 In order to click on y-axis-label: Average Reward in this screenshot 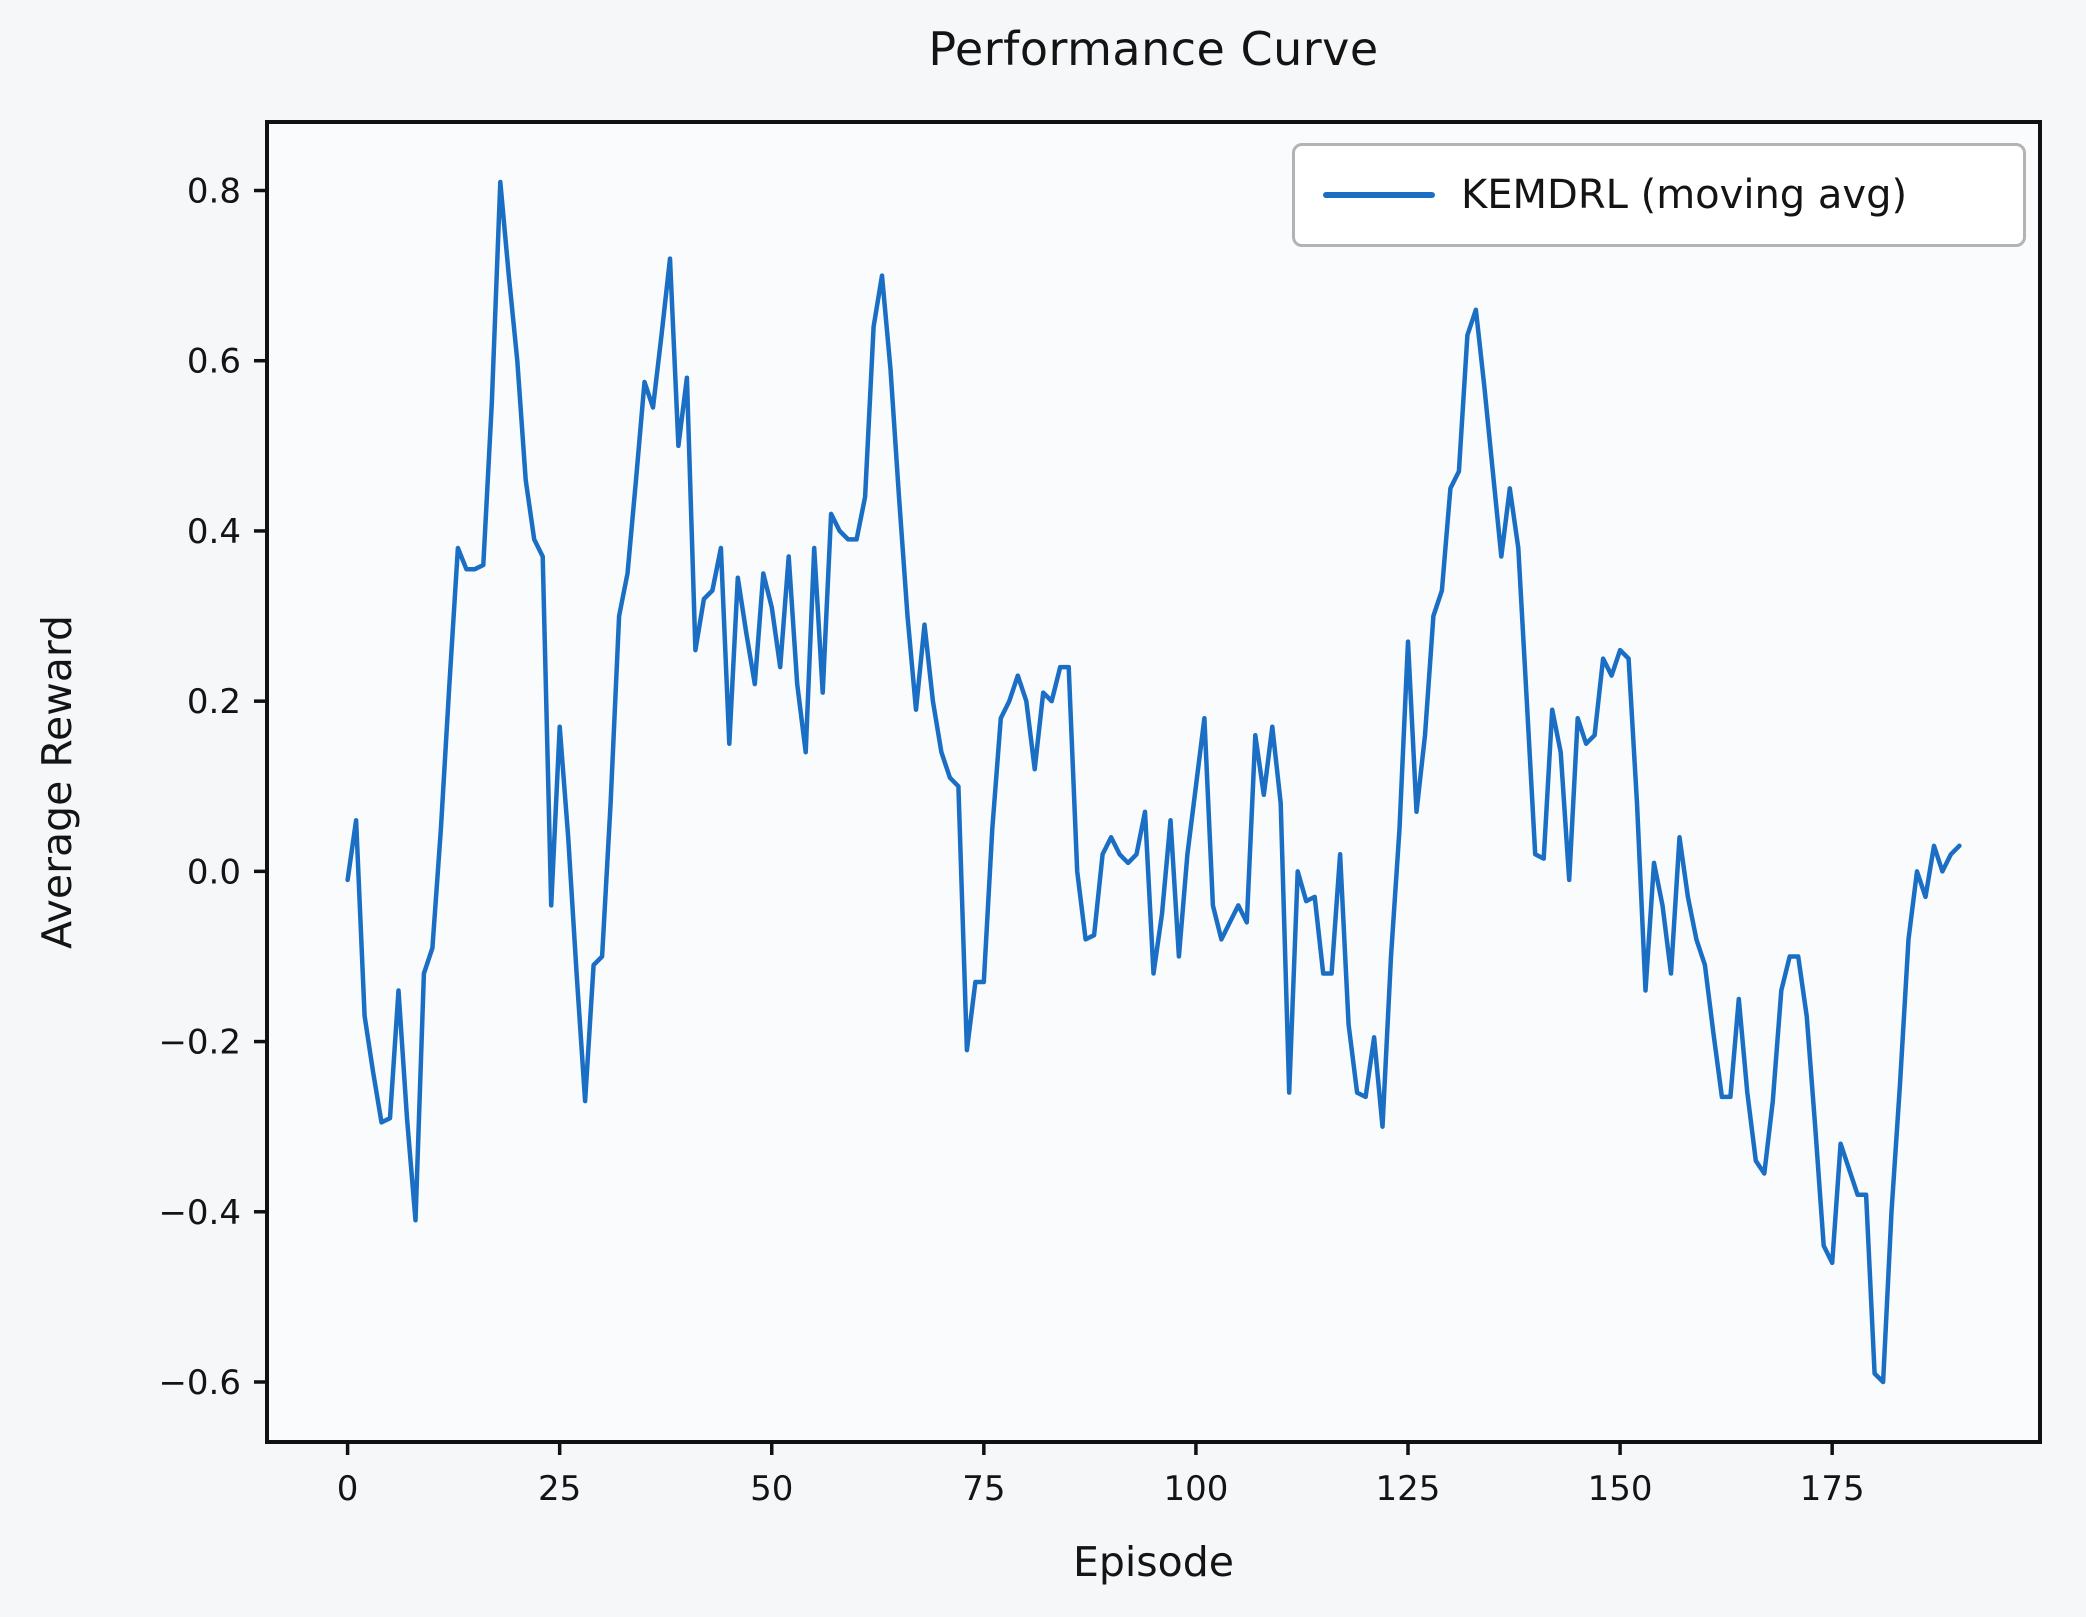, I will do `click(57, 782)`.